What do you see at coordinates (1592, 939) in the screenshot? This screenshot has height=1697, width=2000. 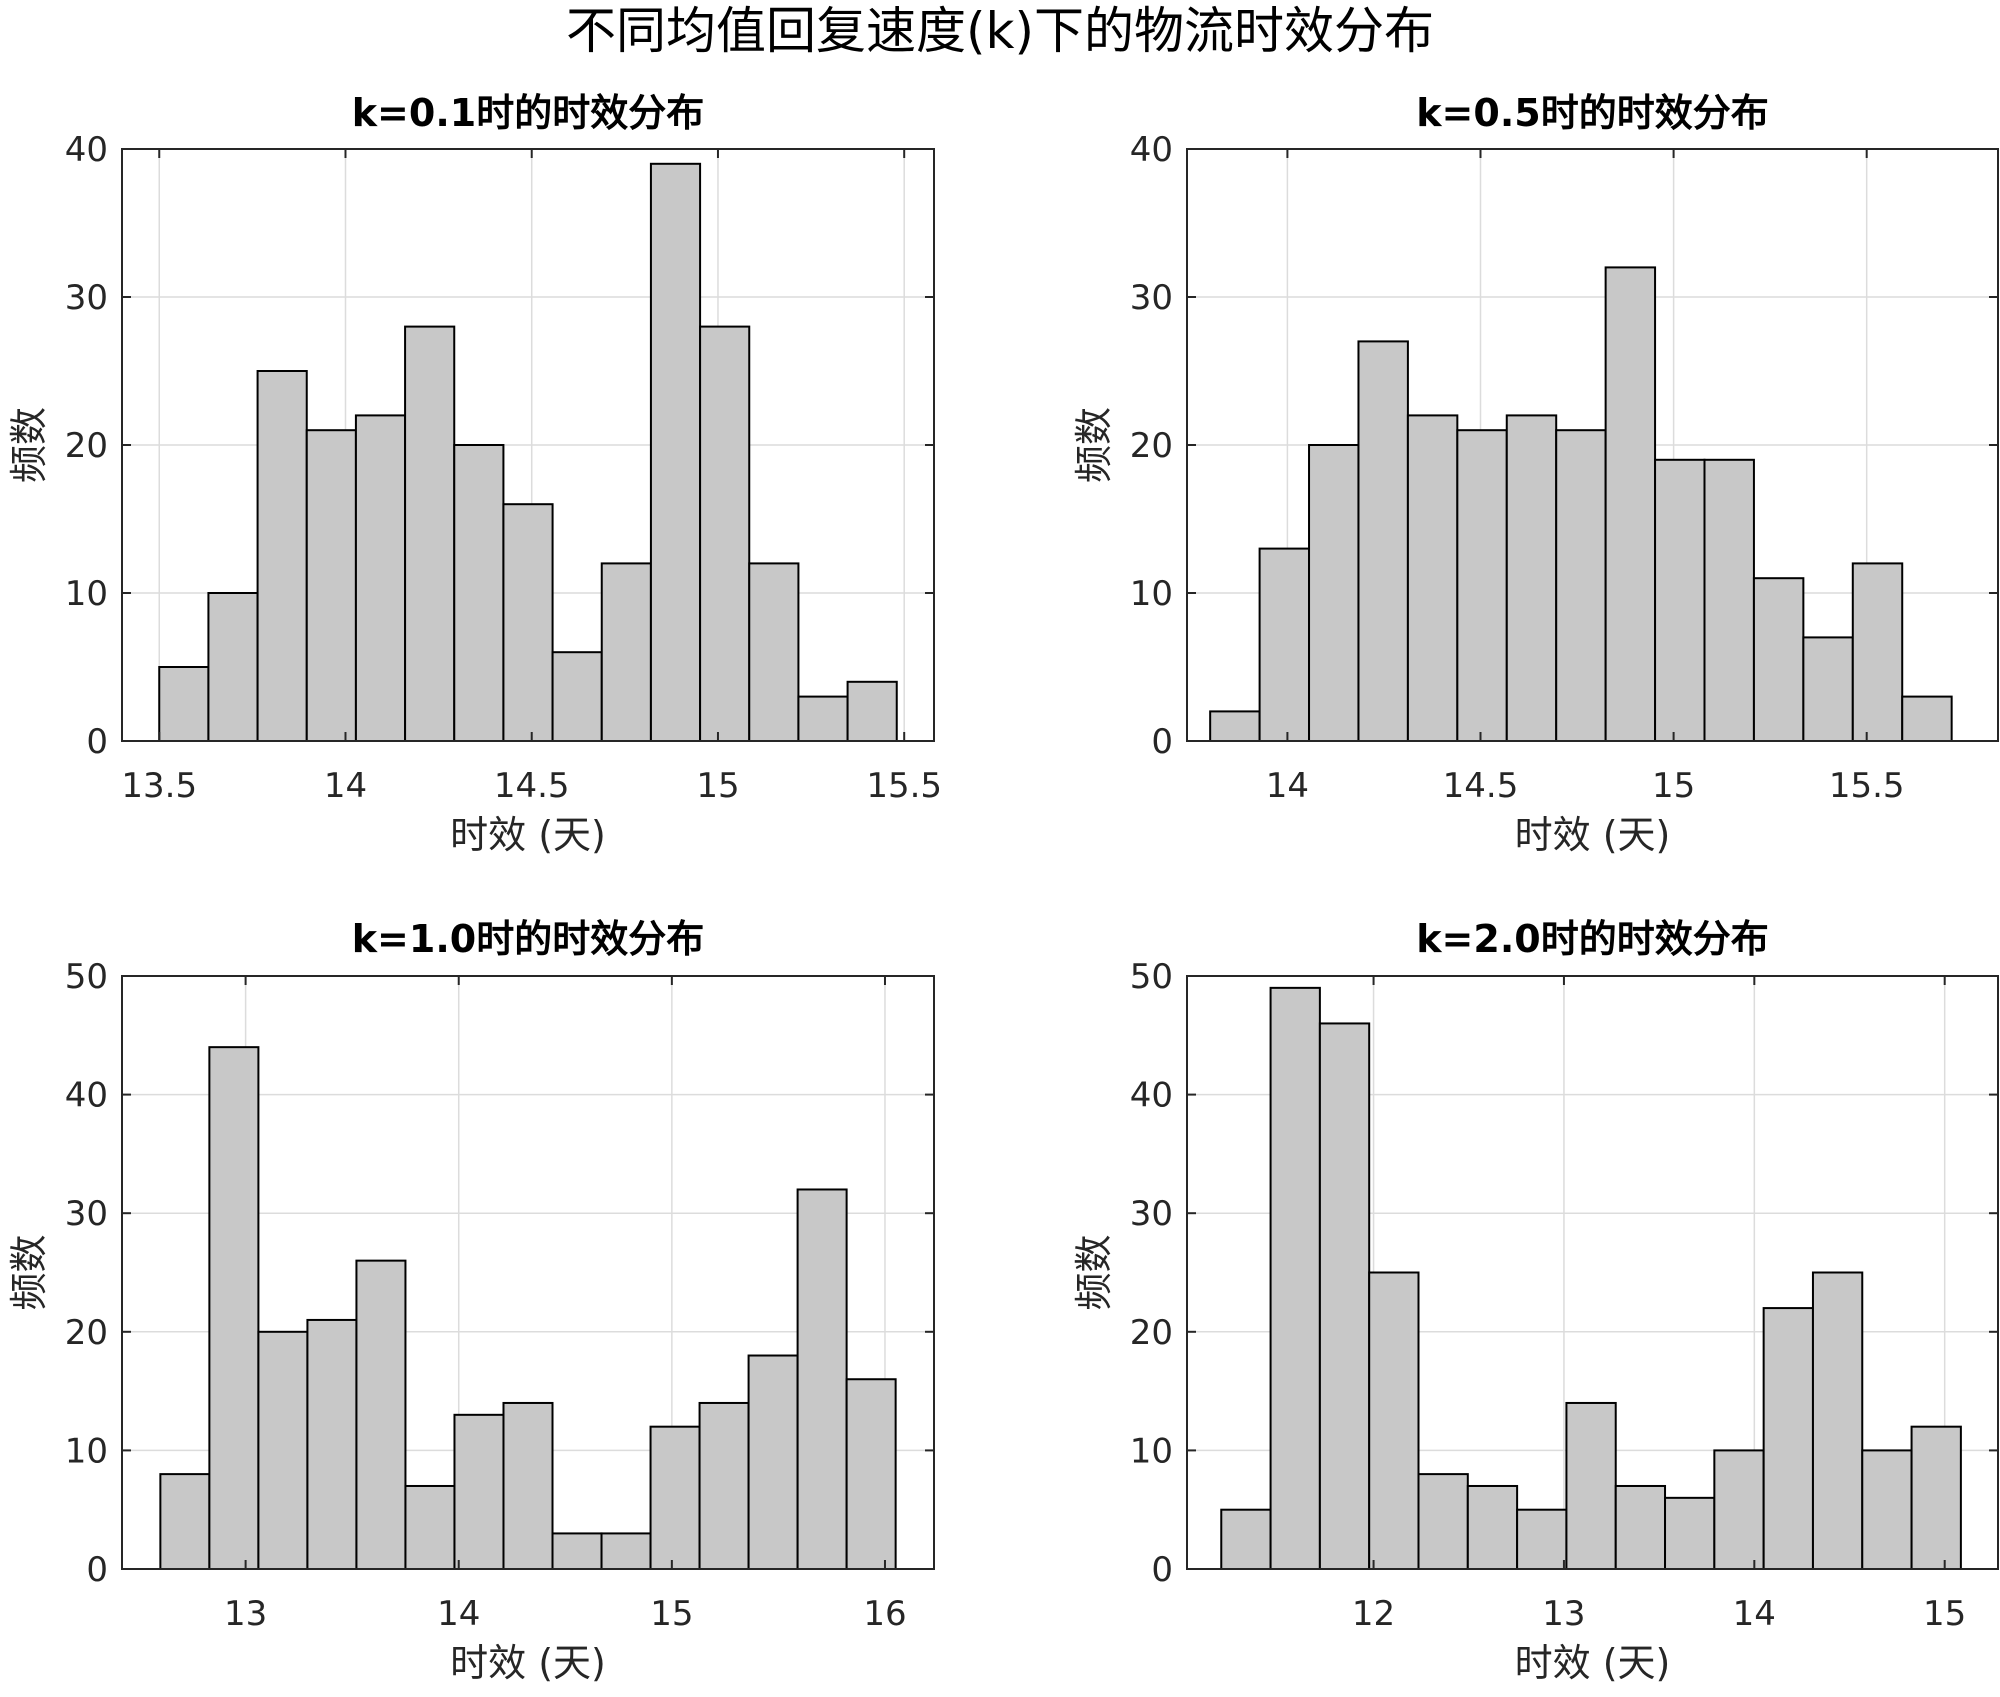 I see `panel-title: k=2.0时的时效分布` at bounding box center [1592, 939].